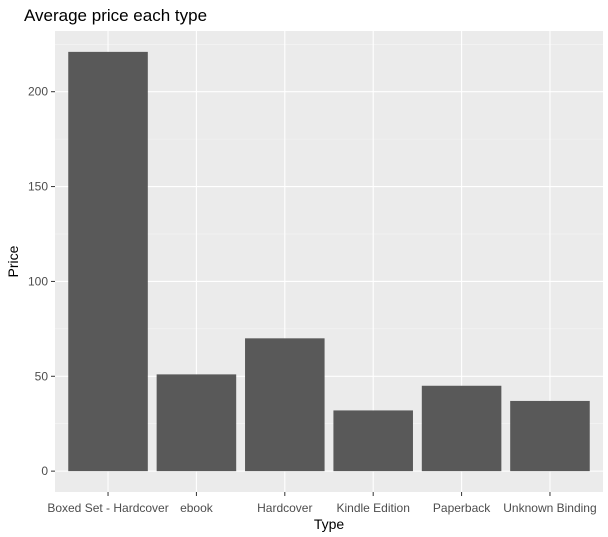  Describe the element at coordinates (107, 508) in the screenshot. I see `x-tick-label: Boxed Set - Hardcover` at that location.